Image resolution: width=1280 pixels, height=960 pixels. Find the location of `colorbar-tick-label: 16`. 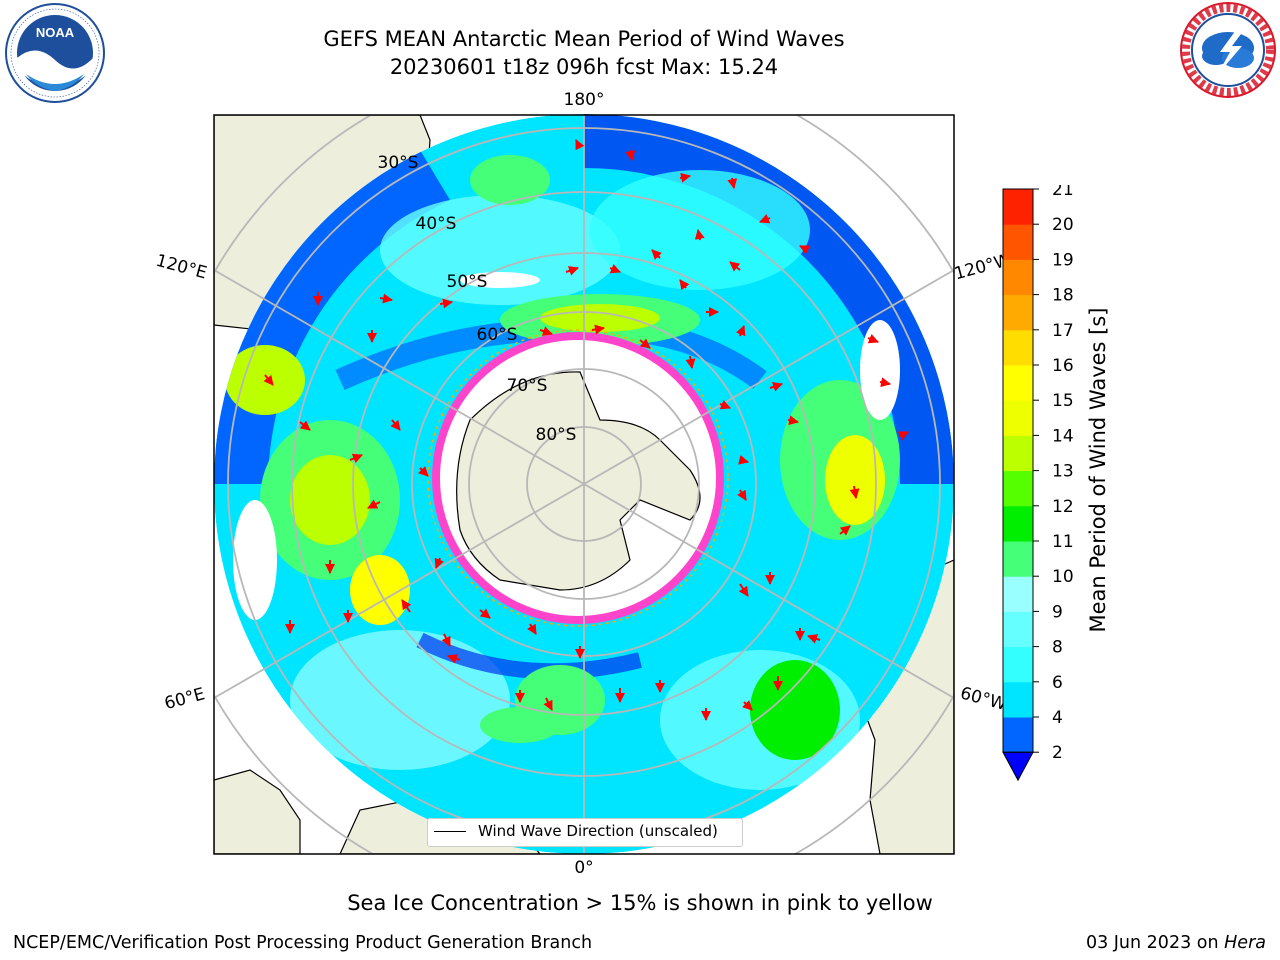

colorbar-tick-label: 16 is located at coordinates (1063, 366).